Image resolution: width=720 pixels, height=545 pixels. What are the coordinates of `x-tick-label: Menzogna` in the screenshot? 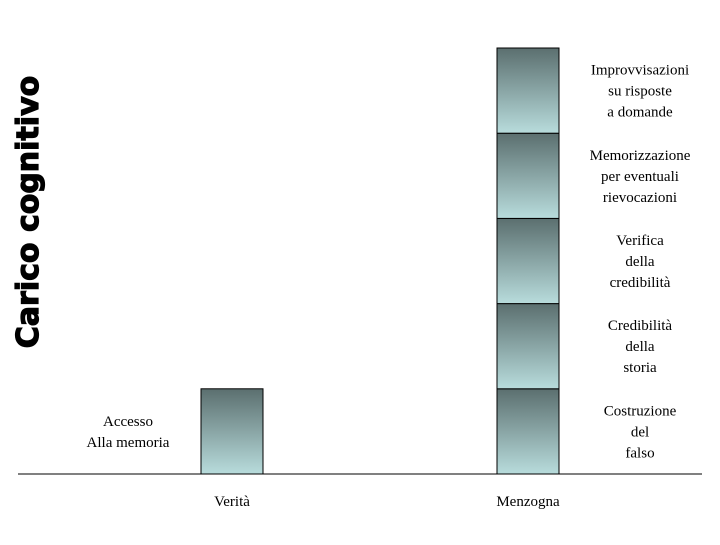 It's located at (528, 502).